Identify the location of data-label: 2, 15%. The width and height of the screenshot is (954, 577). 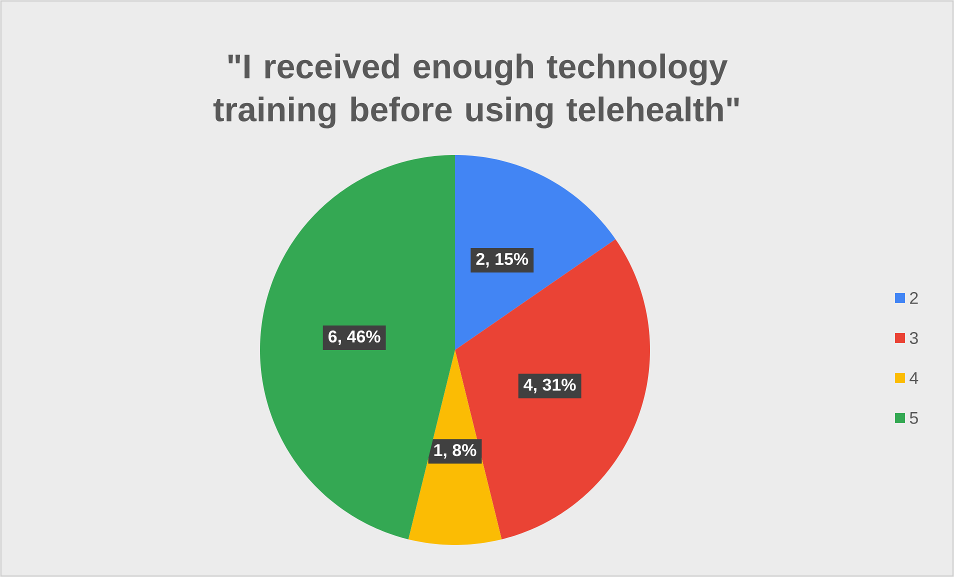
(502, 260).